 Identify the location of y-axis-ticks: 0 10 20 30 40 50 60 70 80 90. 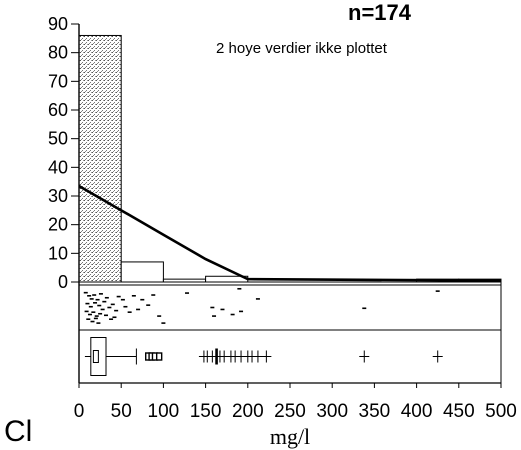
(63, 153).